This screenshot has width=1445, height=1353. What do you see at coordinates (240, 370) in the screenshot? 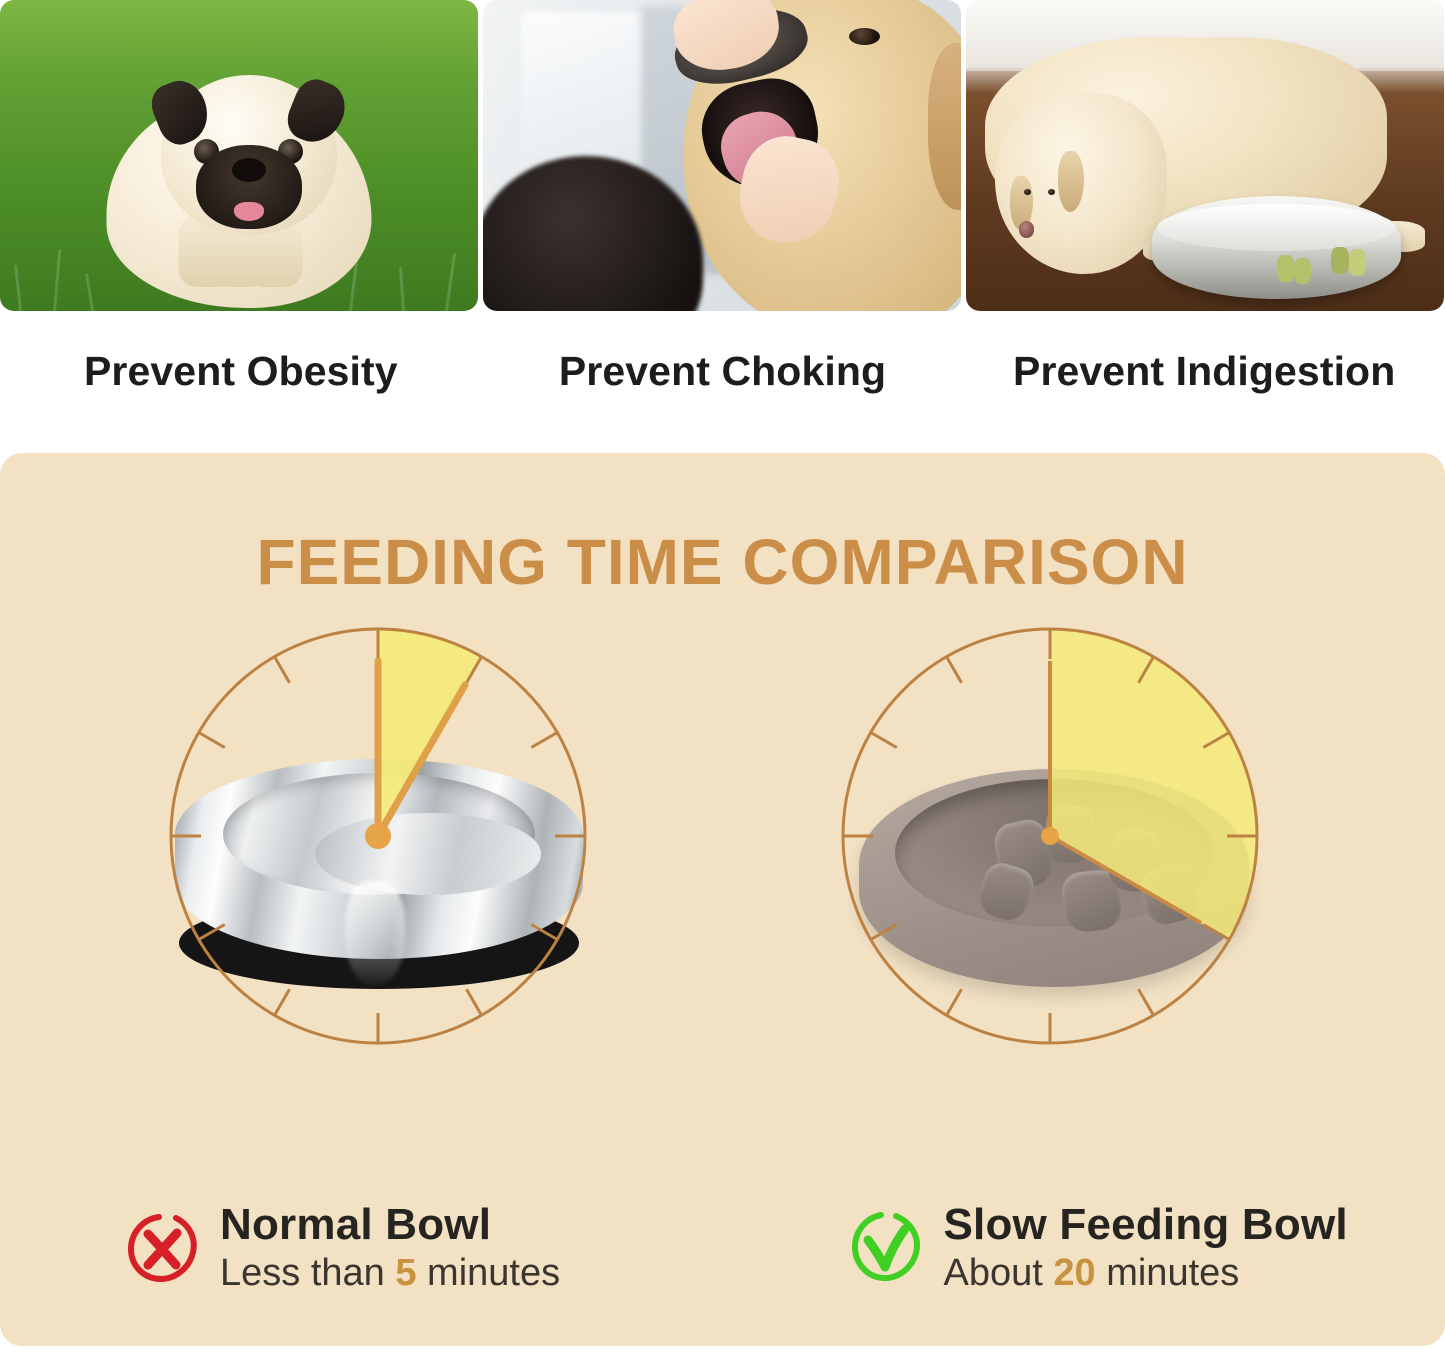
I see `caption-prevent-obesity: Prevent Obesity` at bounding box center [240, 370].